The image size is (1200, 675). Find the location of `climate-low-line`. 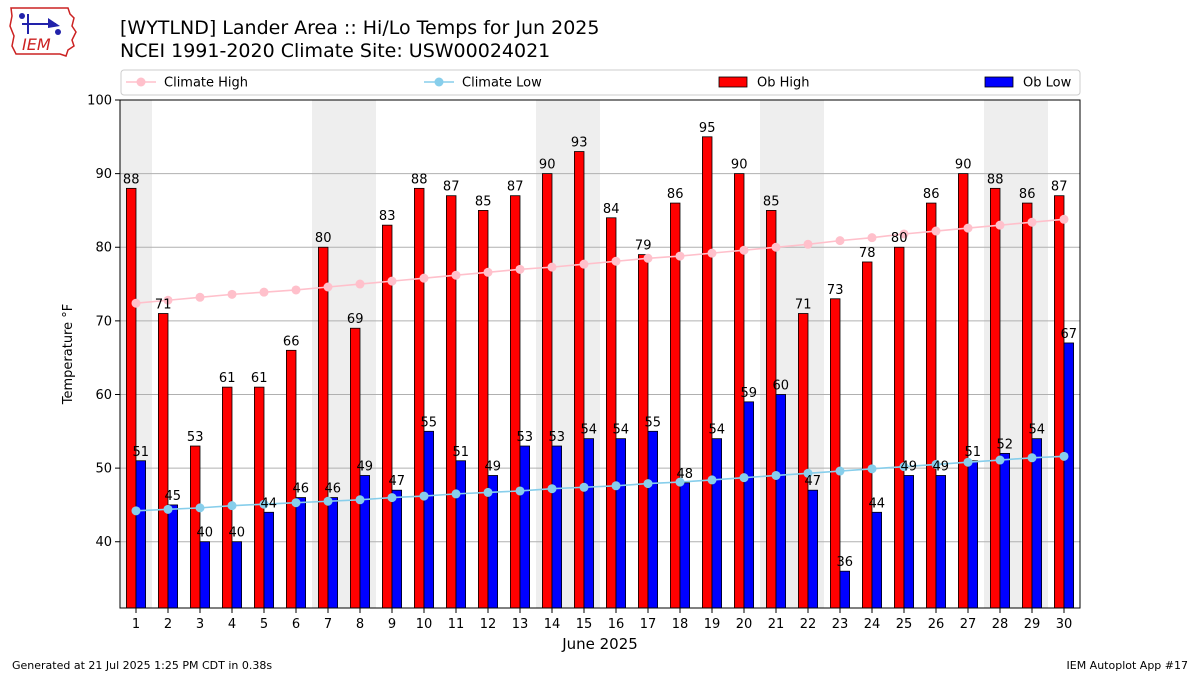

climate-low-line is located at coordinates (600, 483).